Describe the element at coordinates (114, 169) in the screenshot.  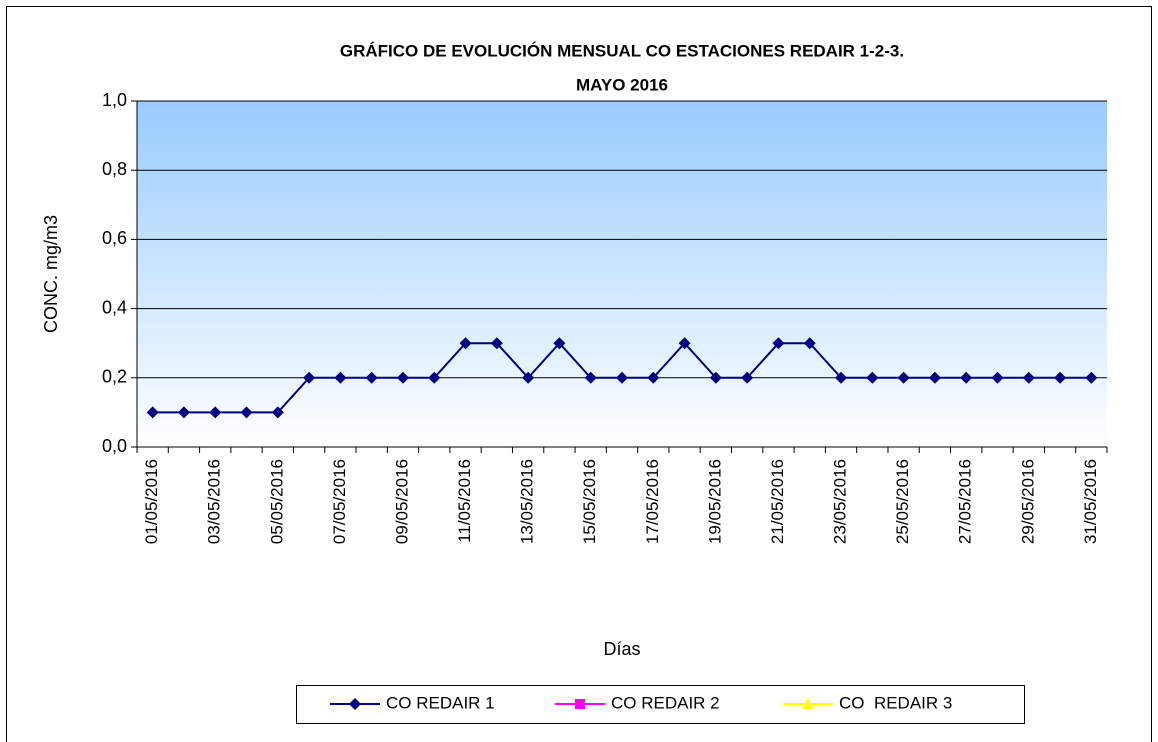
I see `y-tick-label: 0,8` at that location.